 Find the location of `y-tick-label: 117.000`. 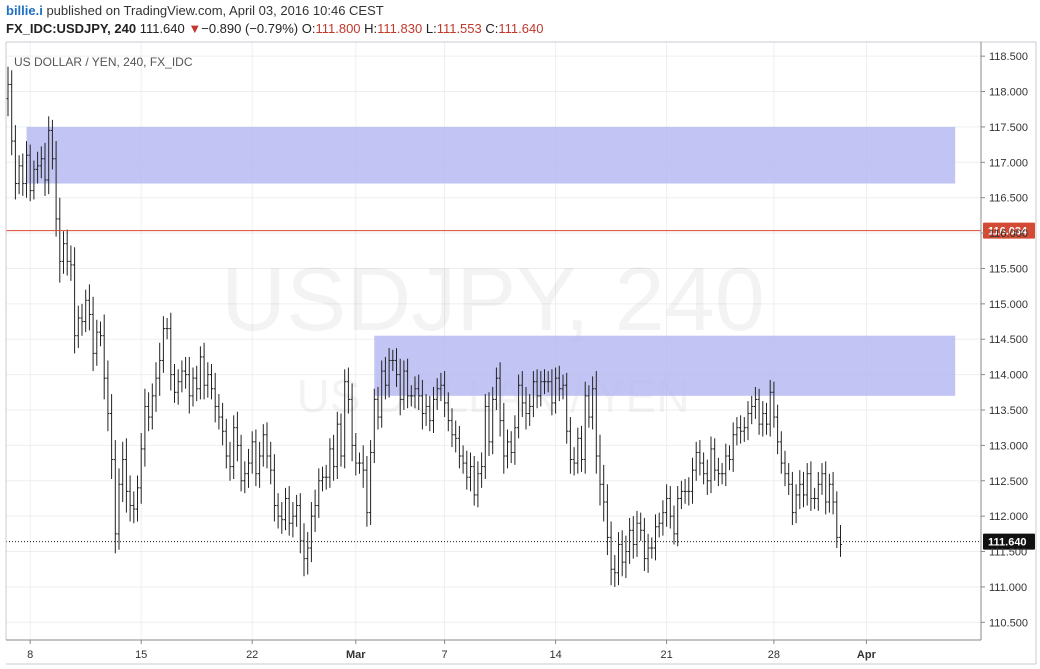

y-tick-label: 117.000 is located at coordinates (1008, 163).